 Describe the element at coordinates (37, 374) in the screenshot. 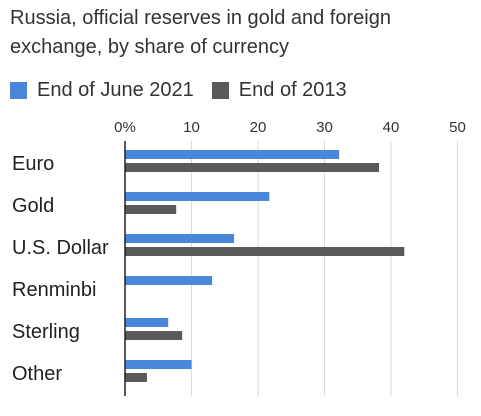

I see `category-label-other: Other` at that location.